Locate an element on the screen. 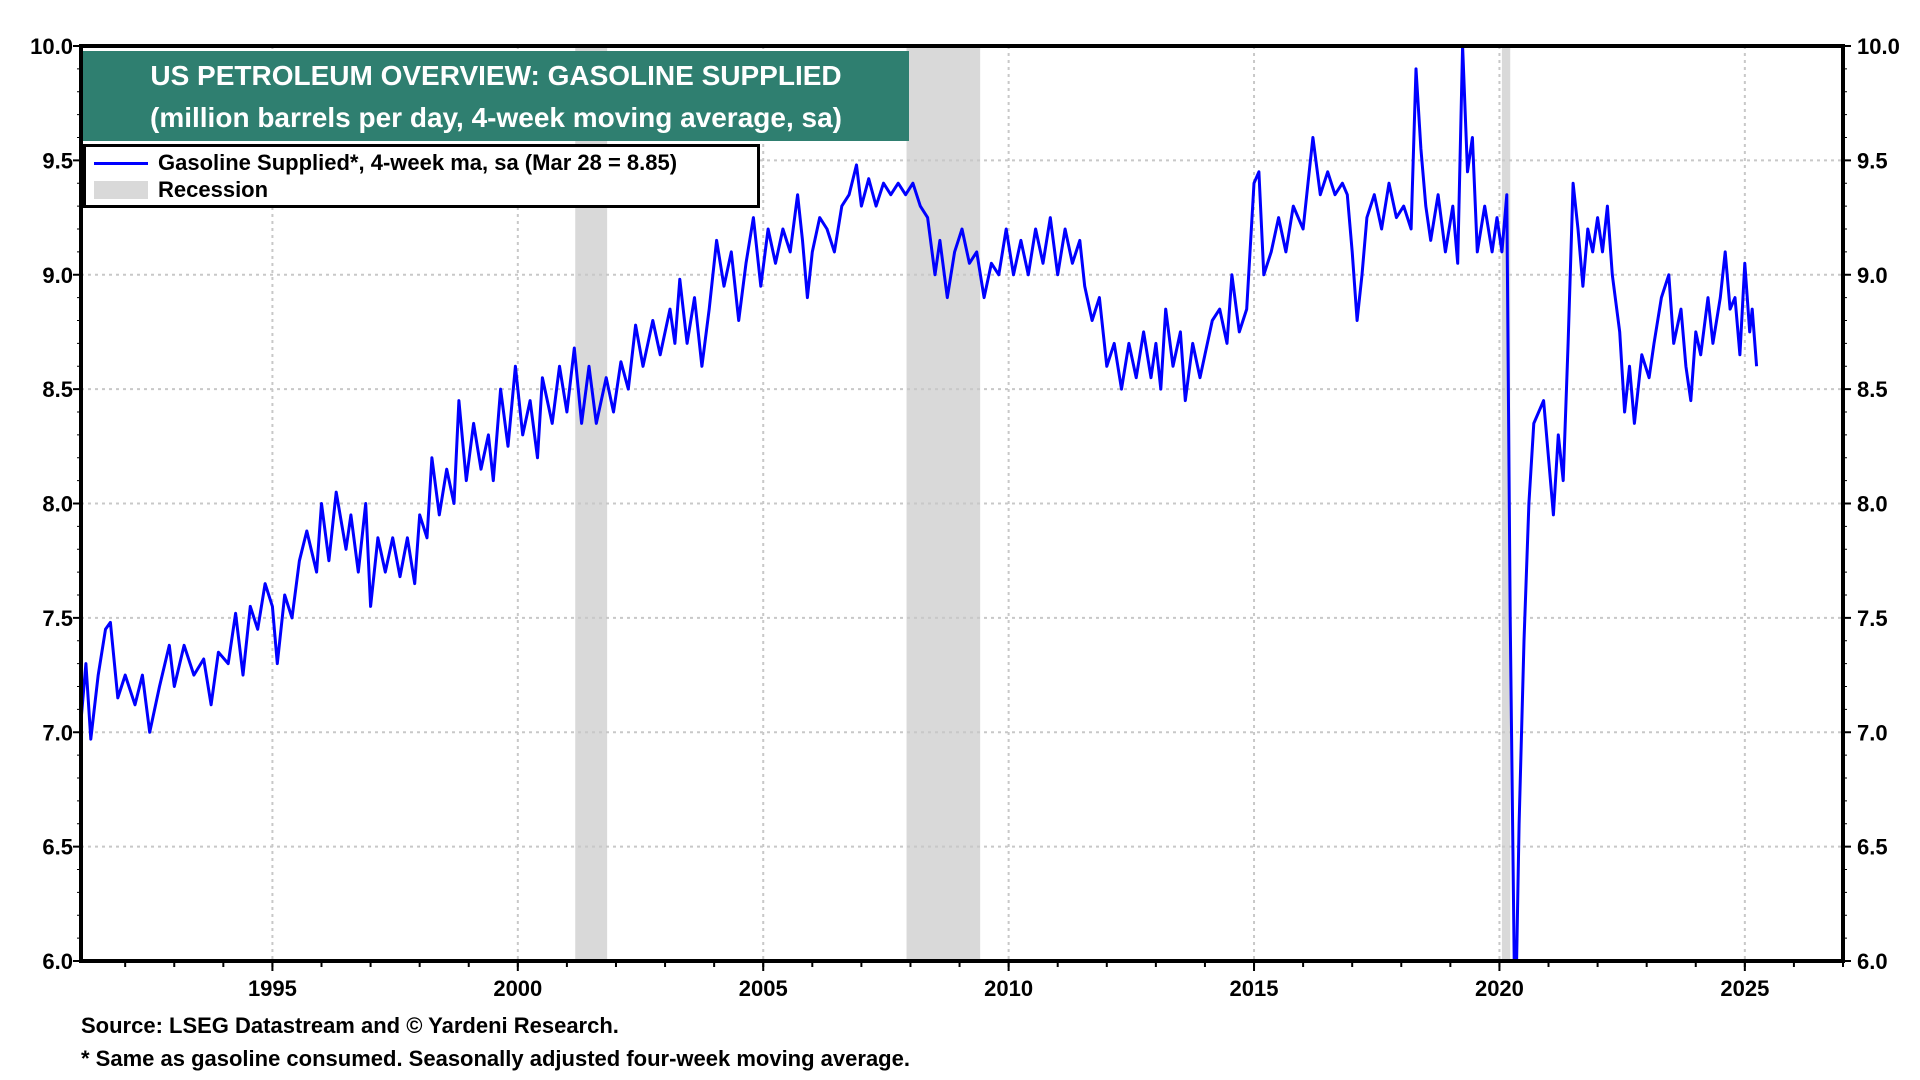 The height and width of the screenshot is (1080, 1920). x-tick-label: 2020 is located at coordinates (1499, 988).